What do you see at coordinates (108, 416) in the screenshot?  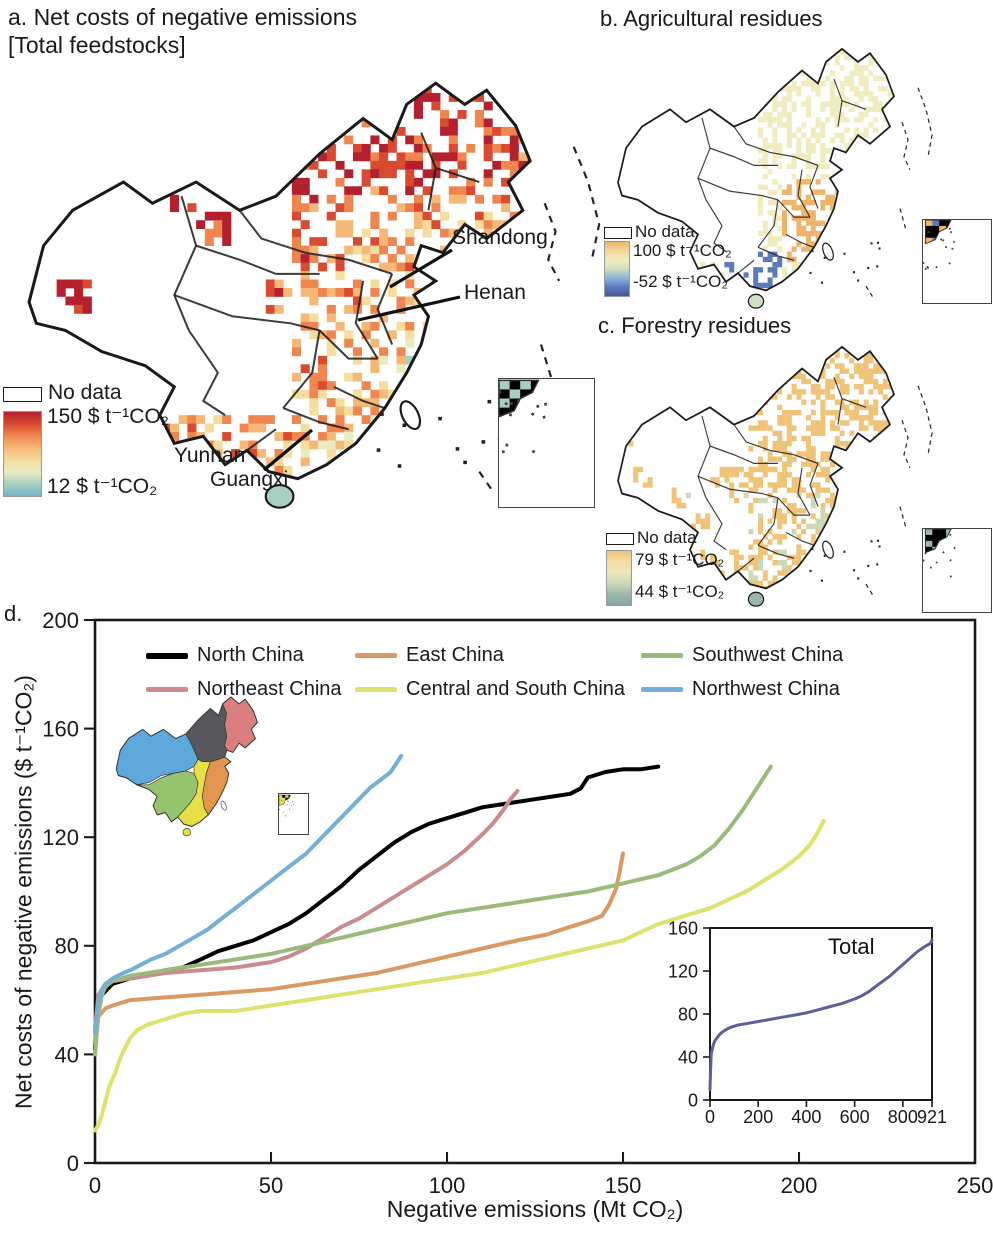 I see `panel-a-legend-max: 150 $ t⁻¹CO₂` at bounding box center [108, 416].